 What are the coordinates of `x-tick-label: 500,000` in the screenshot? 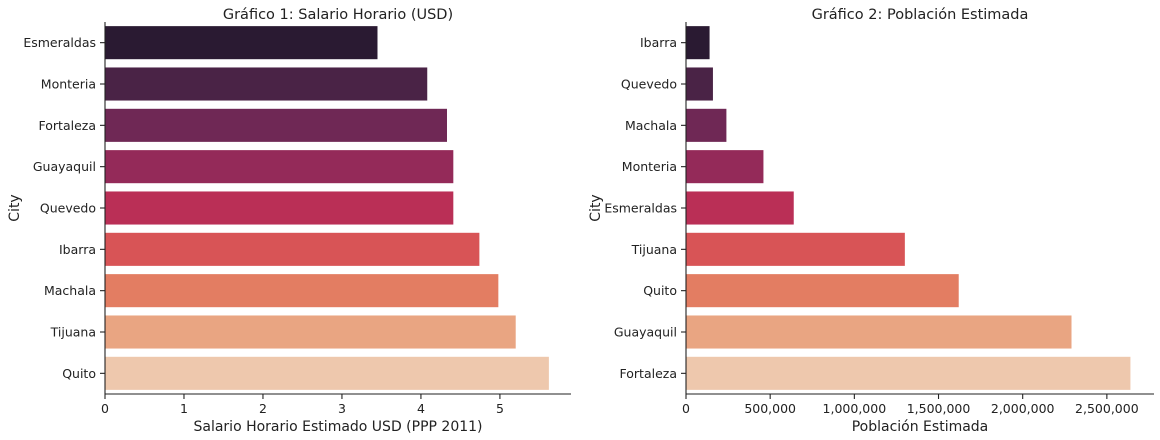 It's located at (770, 408).